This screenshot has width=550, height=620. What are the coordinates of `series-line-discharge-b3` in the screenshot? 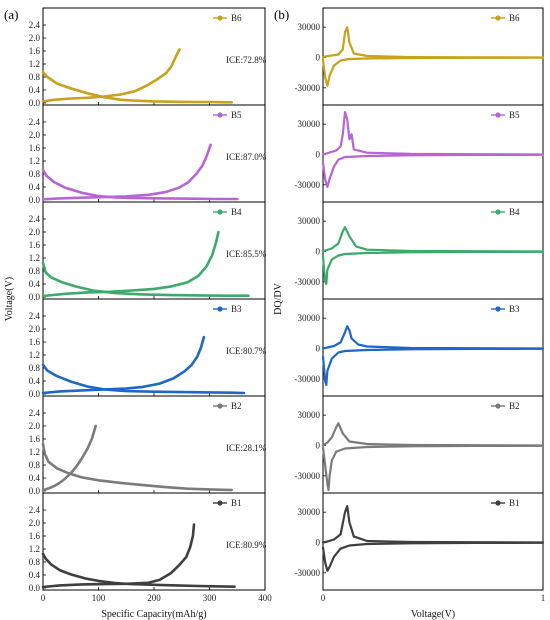 It's located at (143, 379).